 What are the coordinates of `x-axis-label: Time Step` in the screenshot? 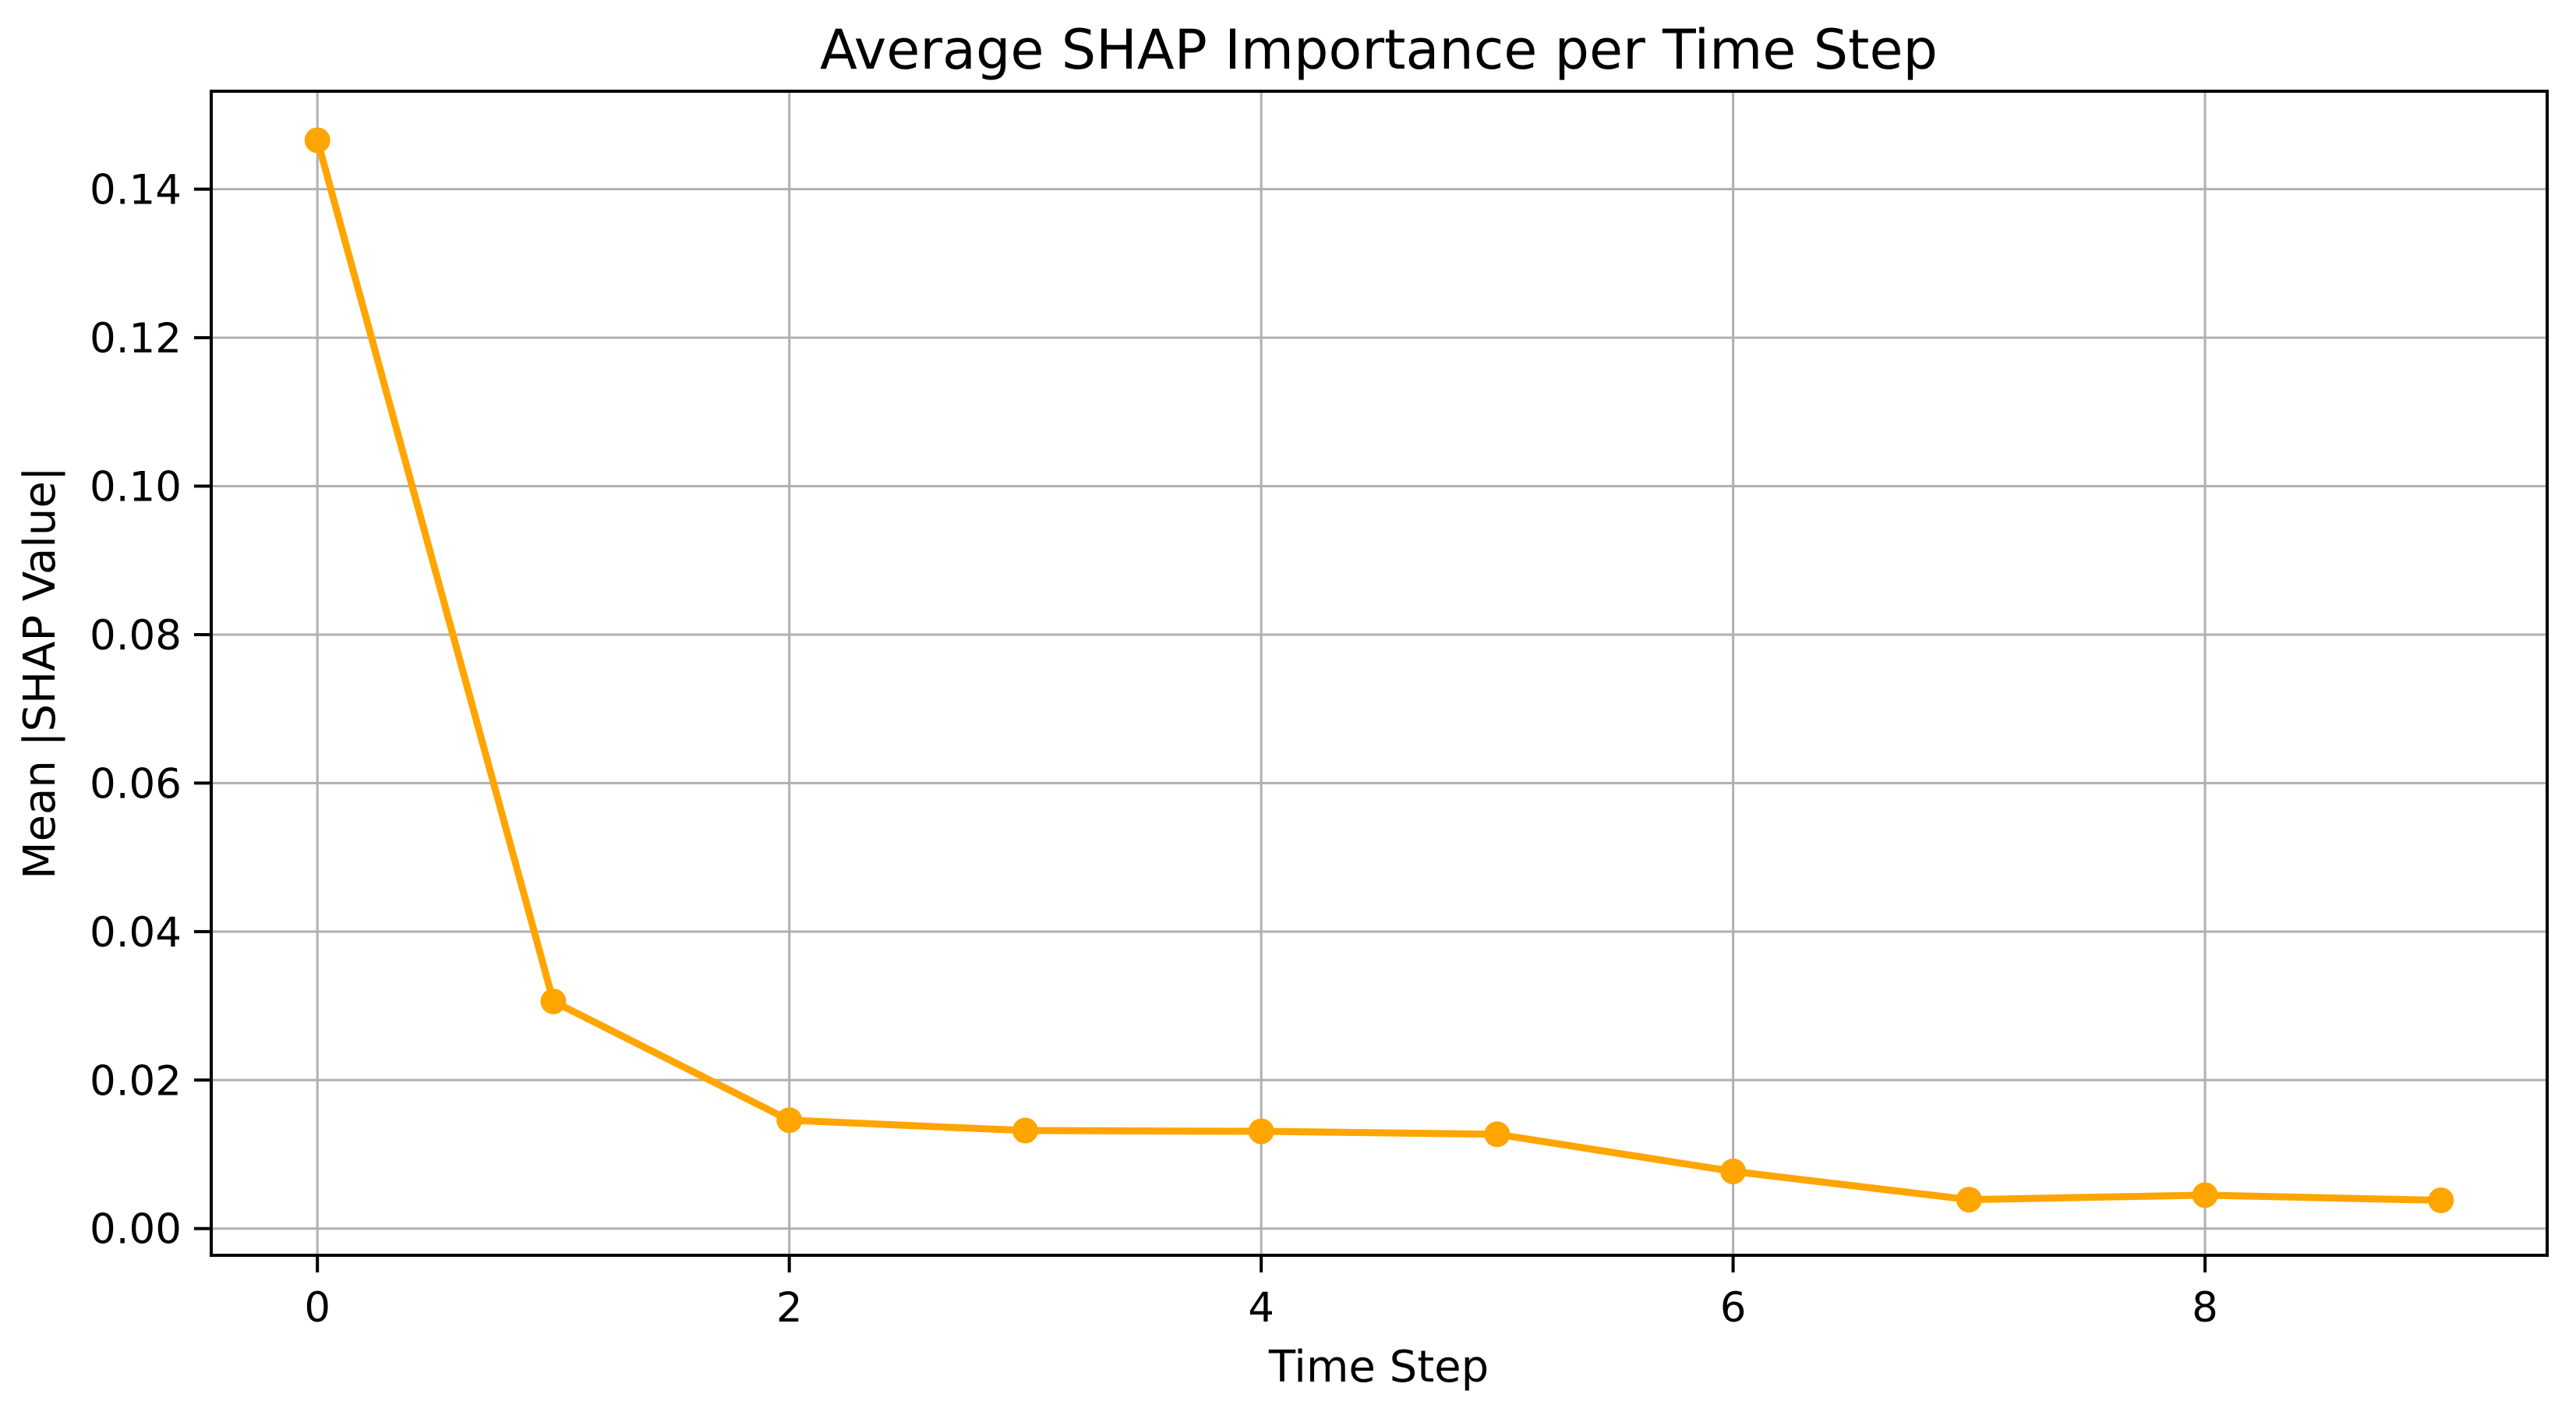 It's located at (1378, 1368).